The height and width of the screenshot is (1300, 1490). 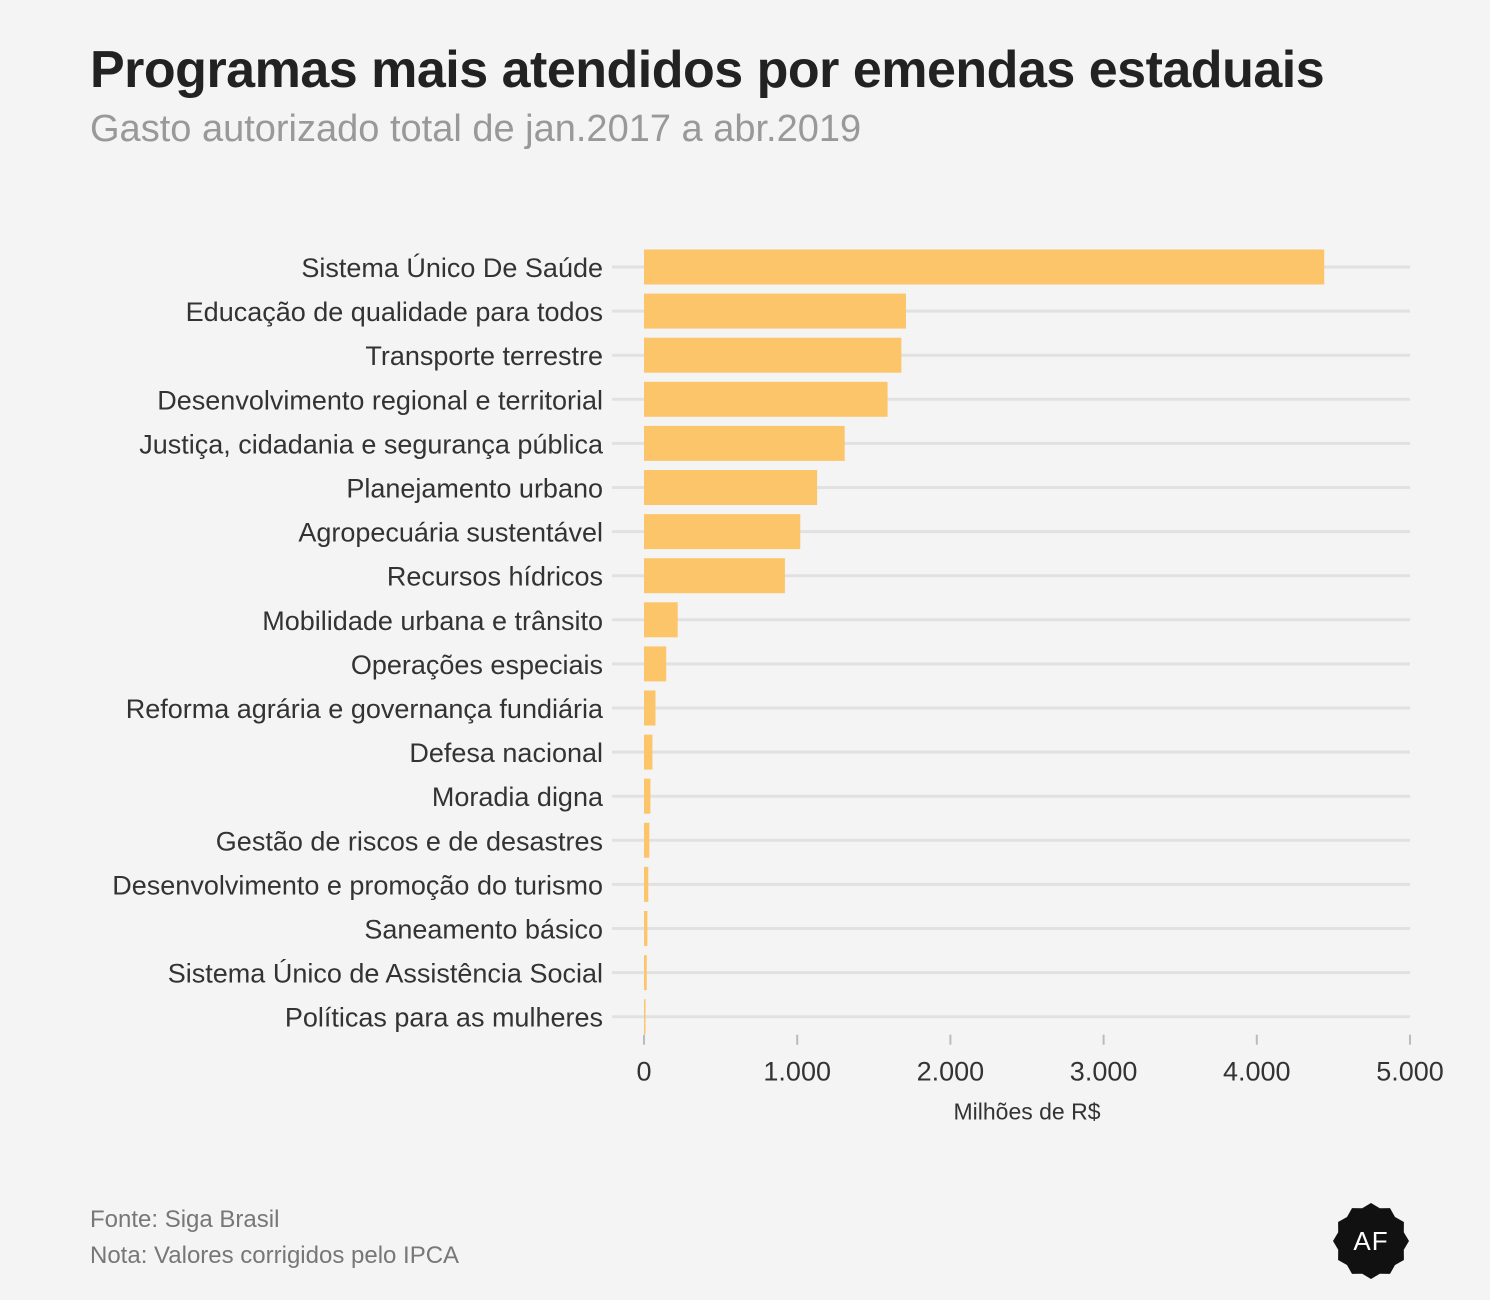 What do you see at coordinates (432, 621) in the screenshot?
I see `category-label: Mobilidade urbana e trânsito` at bounding box center [432, 621].